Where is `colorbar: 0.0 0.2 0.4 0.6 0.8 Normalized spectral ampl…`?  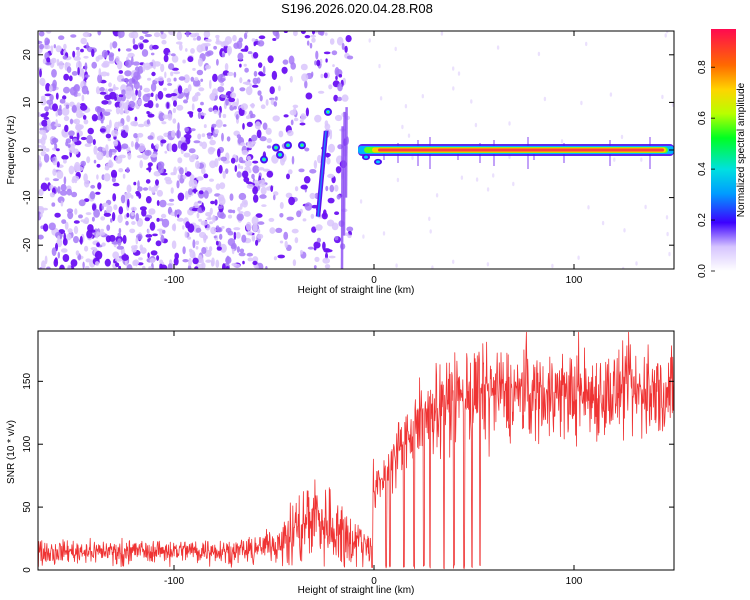 colorbar: 0.0 0.2 0.4 0.6 0.8 Normalized spectral ampl… is located at coordinates (722, 153).